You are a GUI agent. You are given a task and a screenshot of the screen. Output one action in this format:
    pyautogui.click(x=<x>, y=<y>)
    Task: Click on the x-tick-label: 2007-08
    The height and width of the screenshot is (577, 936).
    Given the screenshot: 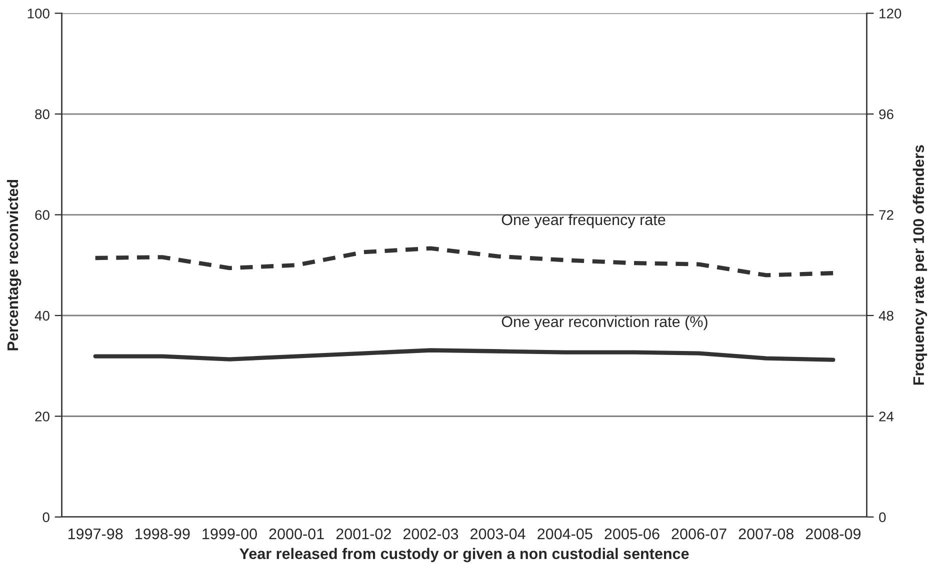 What is the action you would take?
    pyautogui.click(x=766, y=534)
    